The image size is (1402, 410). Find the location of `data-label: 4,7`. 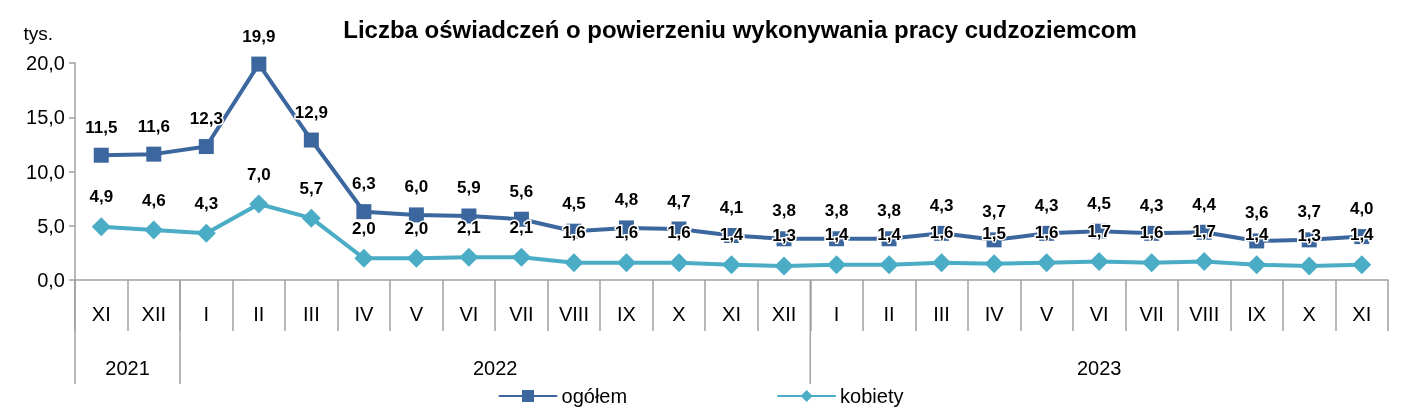

data-label: 4,7 is located at coordinates (679, 201).